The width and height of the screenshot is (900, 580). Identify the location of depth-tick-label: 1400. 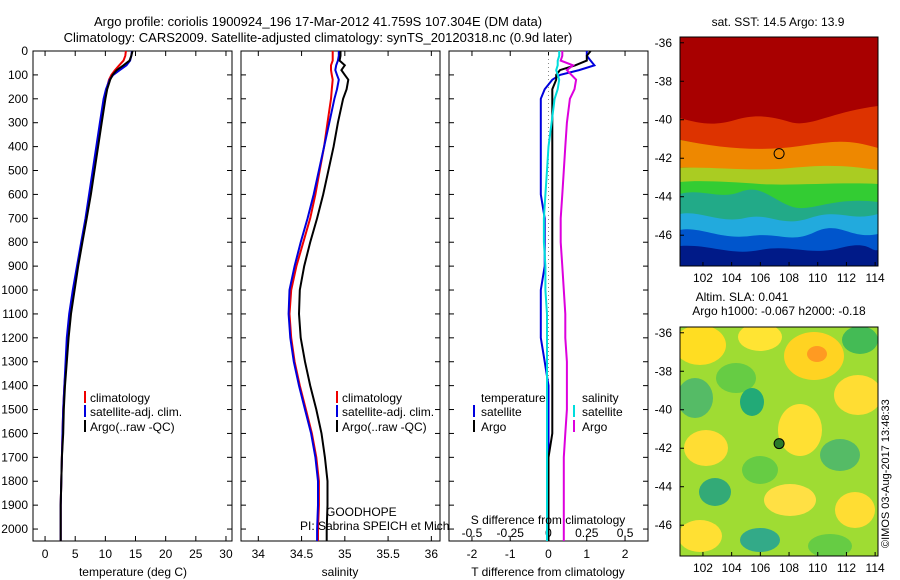
(14, 386).